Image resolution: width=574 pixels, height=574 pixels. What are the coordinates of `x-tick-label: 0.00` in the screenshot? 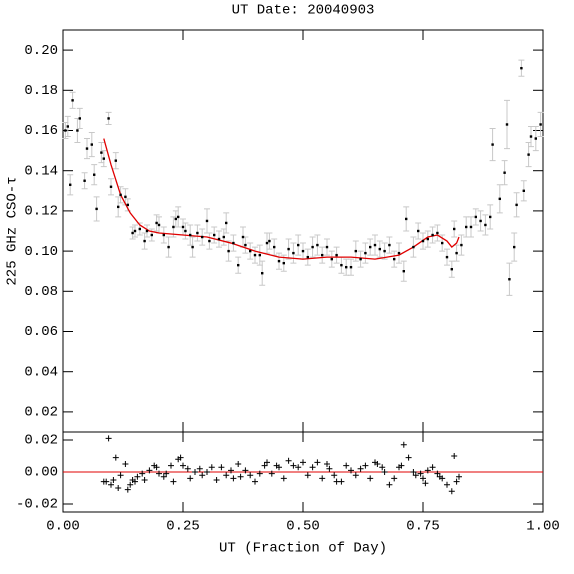 It's located at (63, 527).